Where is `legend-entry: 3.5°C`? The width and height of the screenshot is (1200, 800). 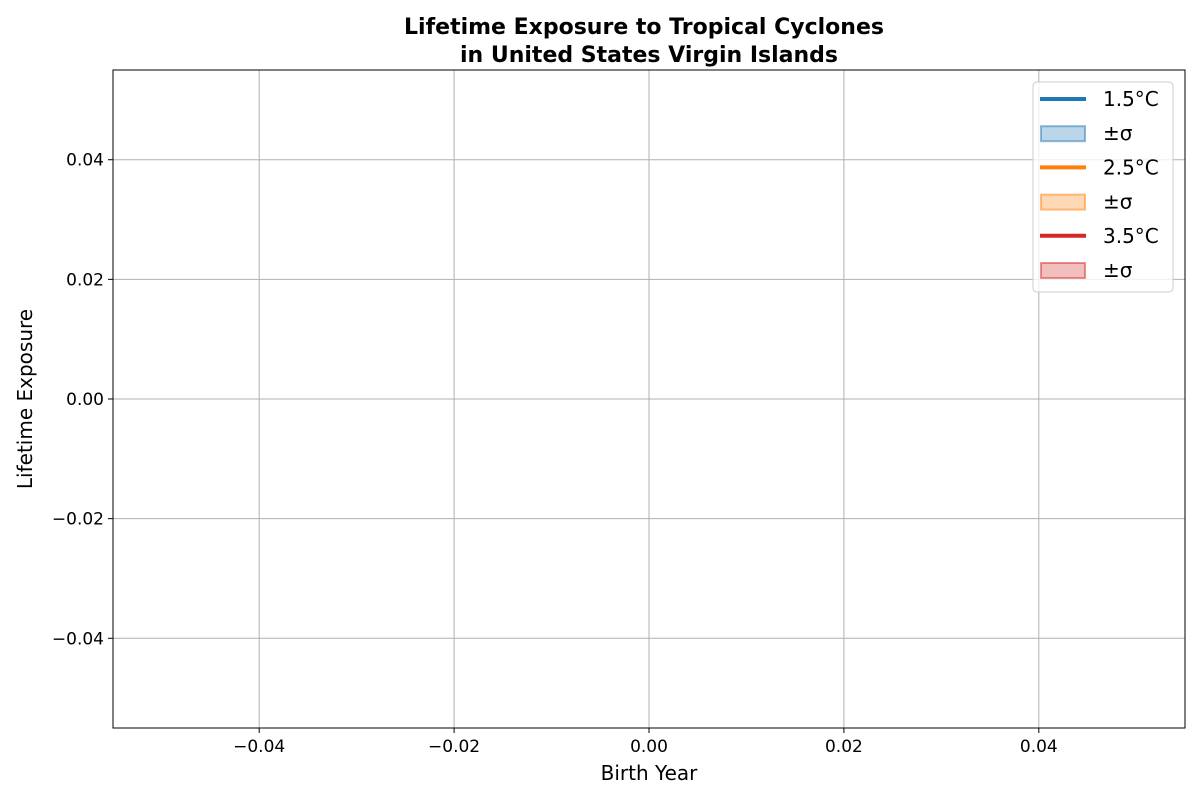
legend-entry: 3.5°C is located at coordinates (1099, 236).